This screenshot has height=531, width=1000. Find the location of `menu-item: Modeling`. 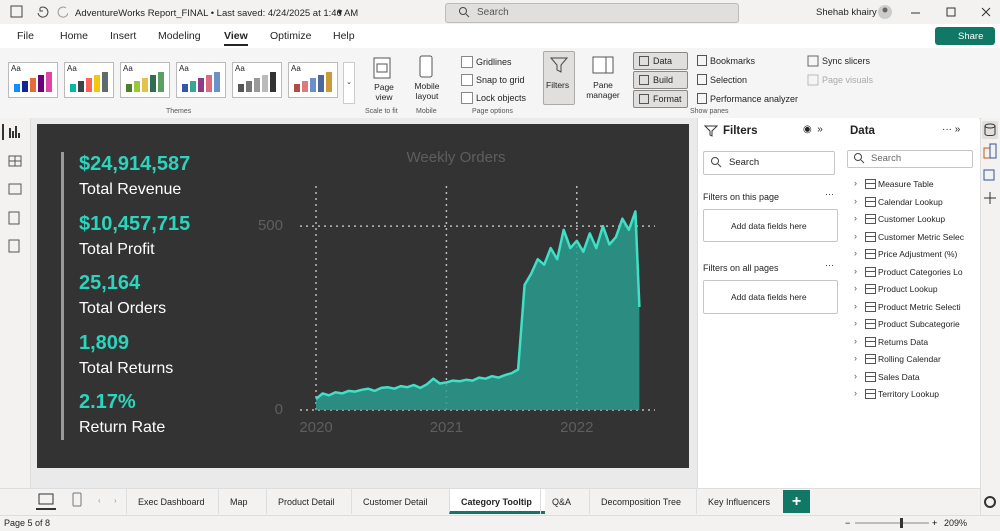

menu-item: Modeling is located at coordinates (179, 36).